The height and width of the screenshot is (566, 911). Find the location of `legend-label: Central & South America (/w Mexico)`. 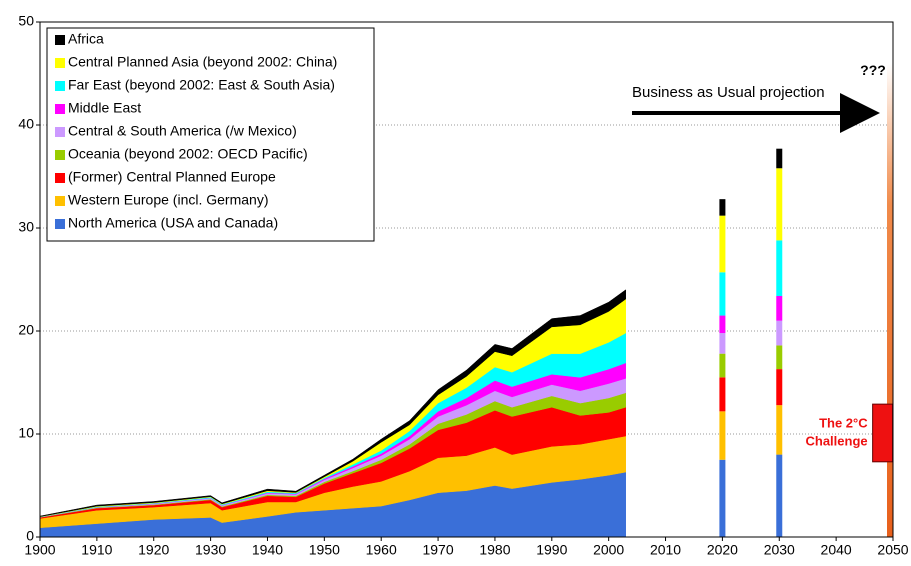

legend-label: Central & South America (/w Mexico) is located at coordinates (182, 131).